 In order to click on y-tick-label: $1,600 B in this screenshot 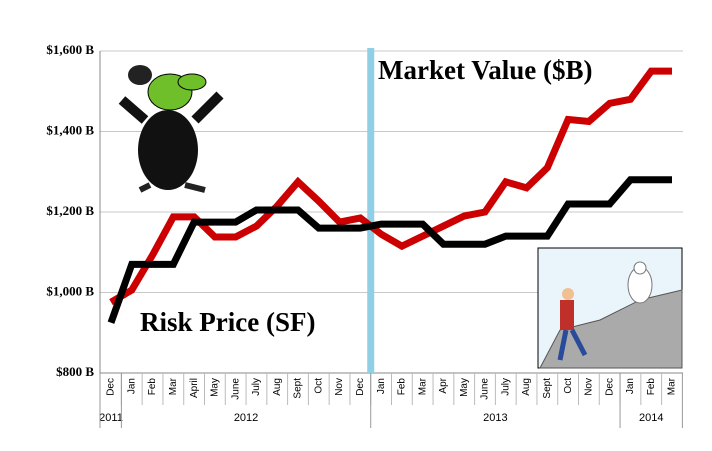, I will do `click(70, 49)`.